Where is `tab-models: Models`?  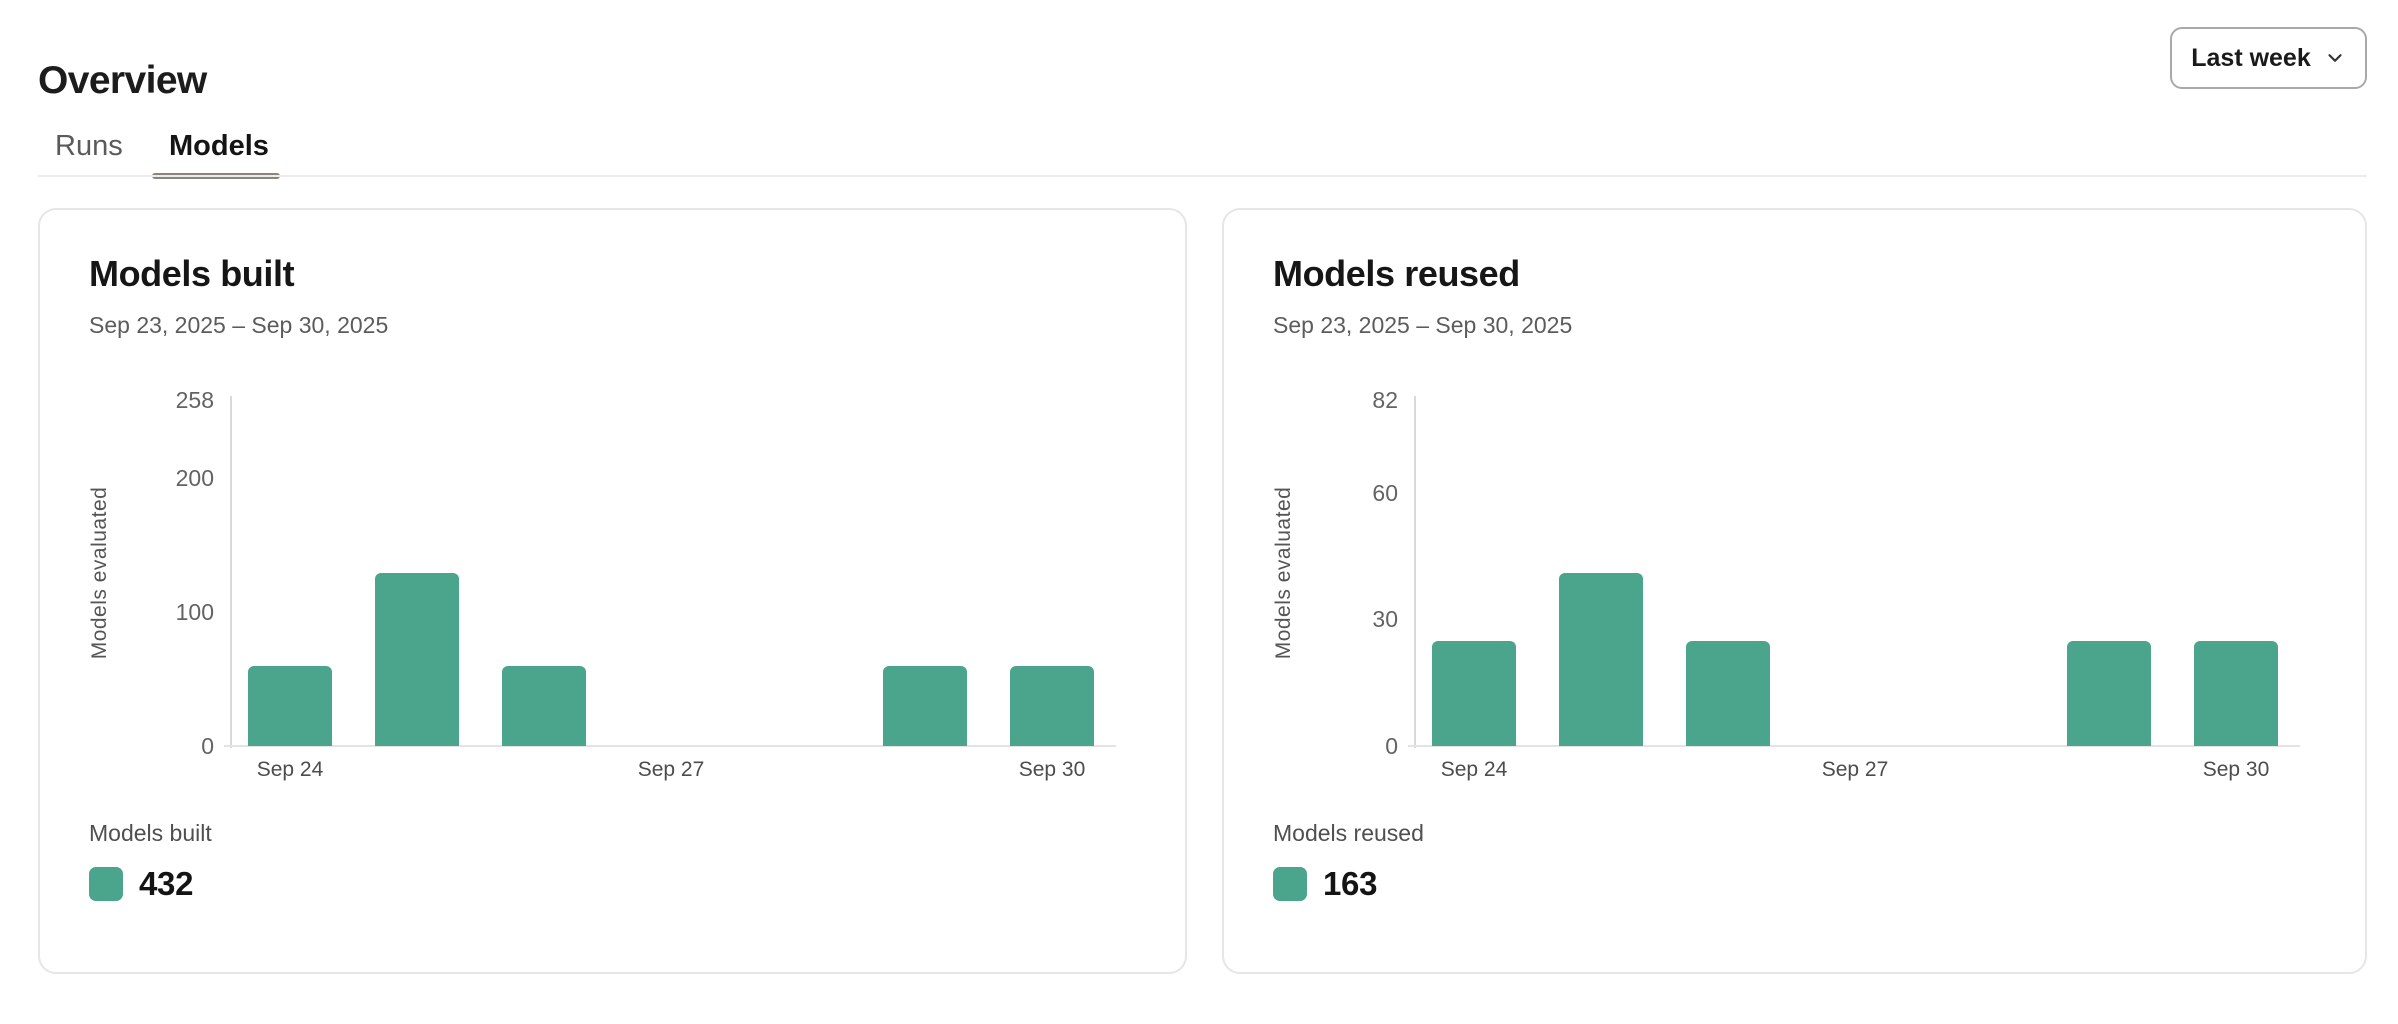 tab-models: Models is located at coordinates (219, 146).